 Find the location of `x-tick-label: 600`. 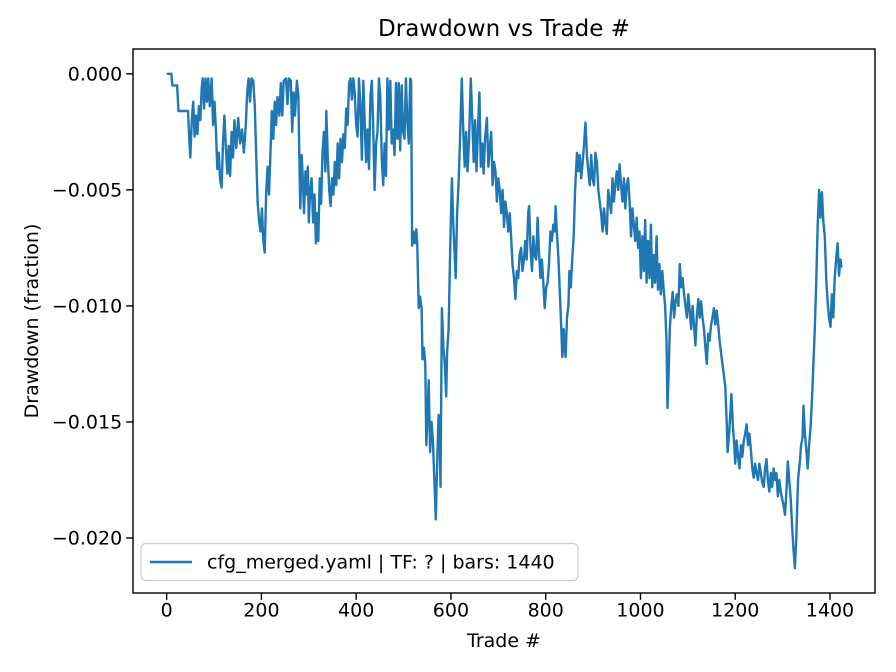

x-tick-label: 600 is located at coordinates (451, 610).